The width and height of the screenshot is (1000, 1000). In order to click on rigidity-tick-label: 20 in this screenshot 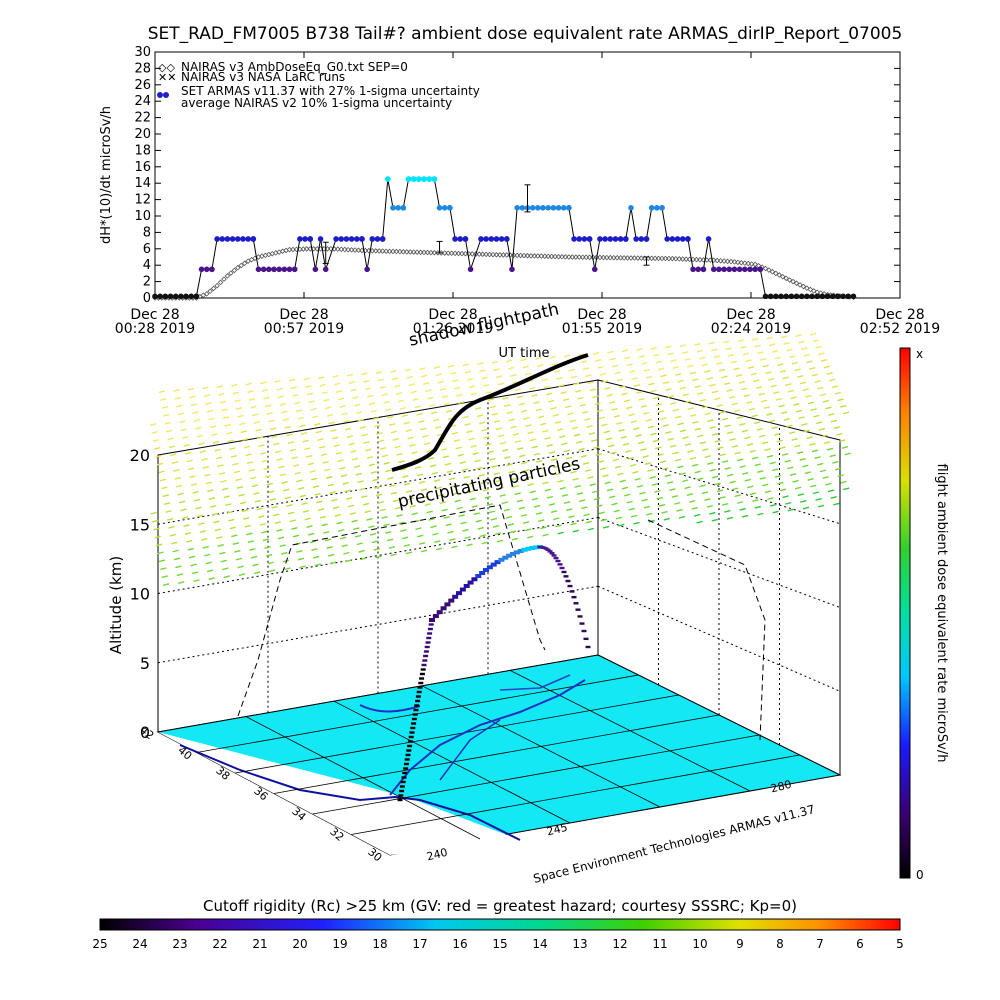, I will do `click(299, 944)`.